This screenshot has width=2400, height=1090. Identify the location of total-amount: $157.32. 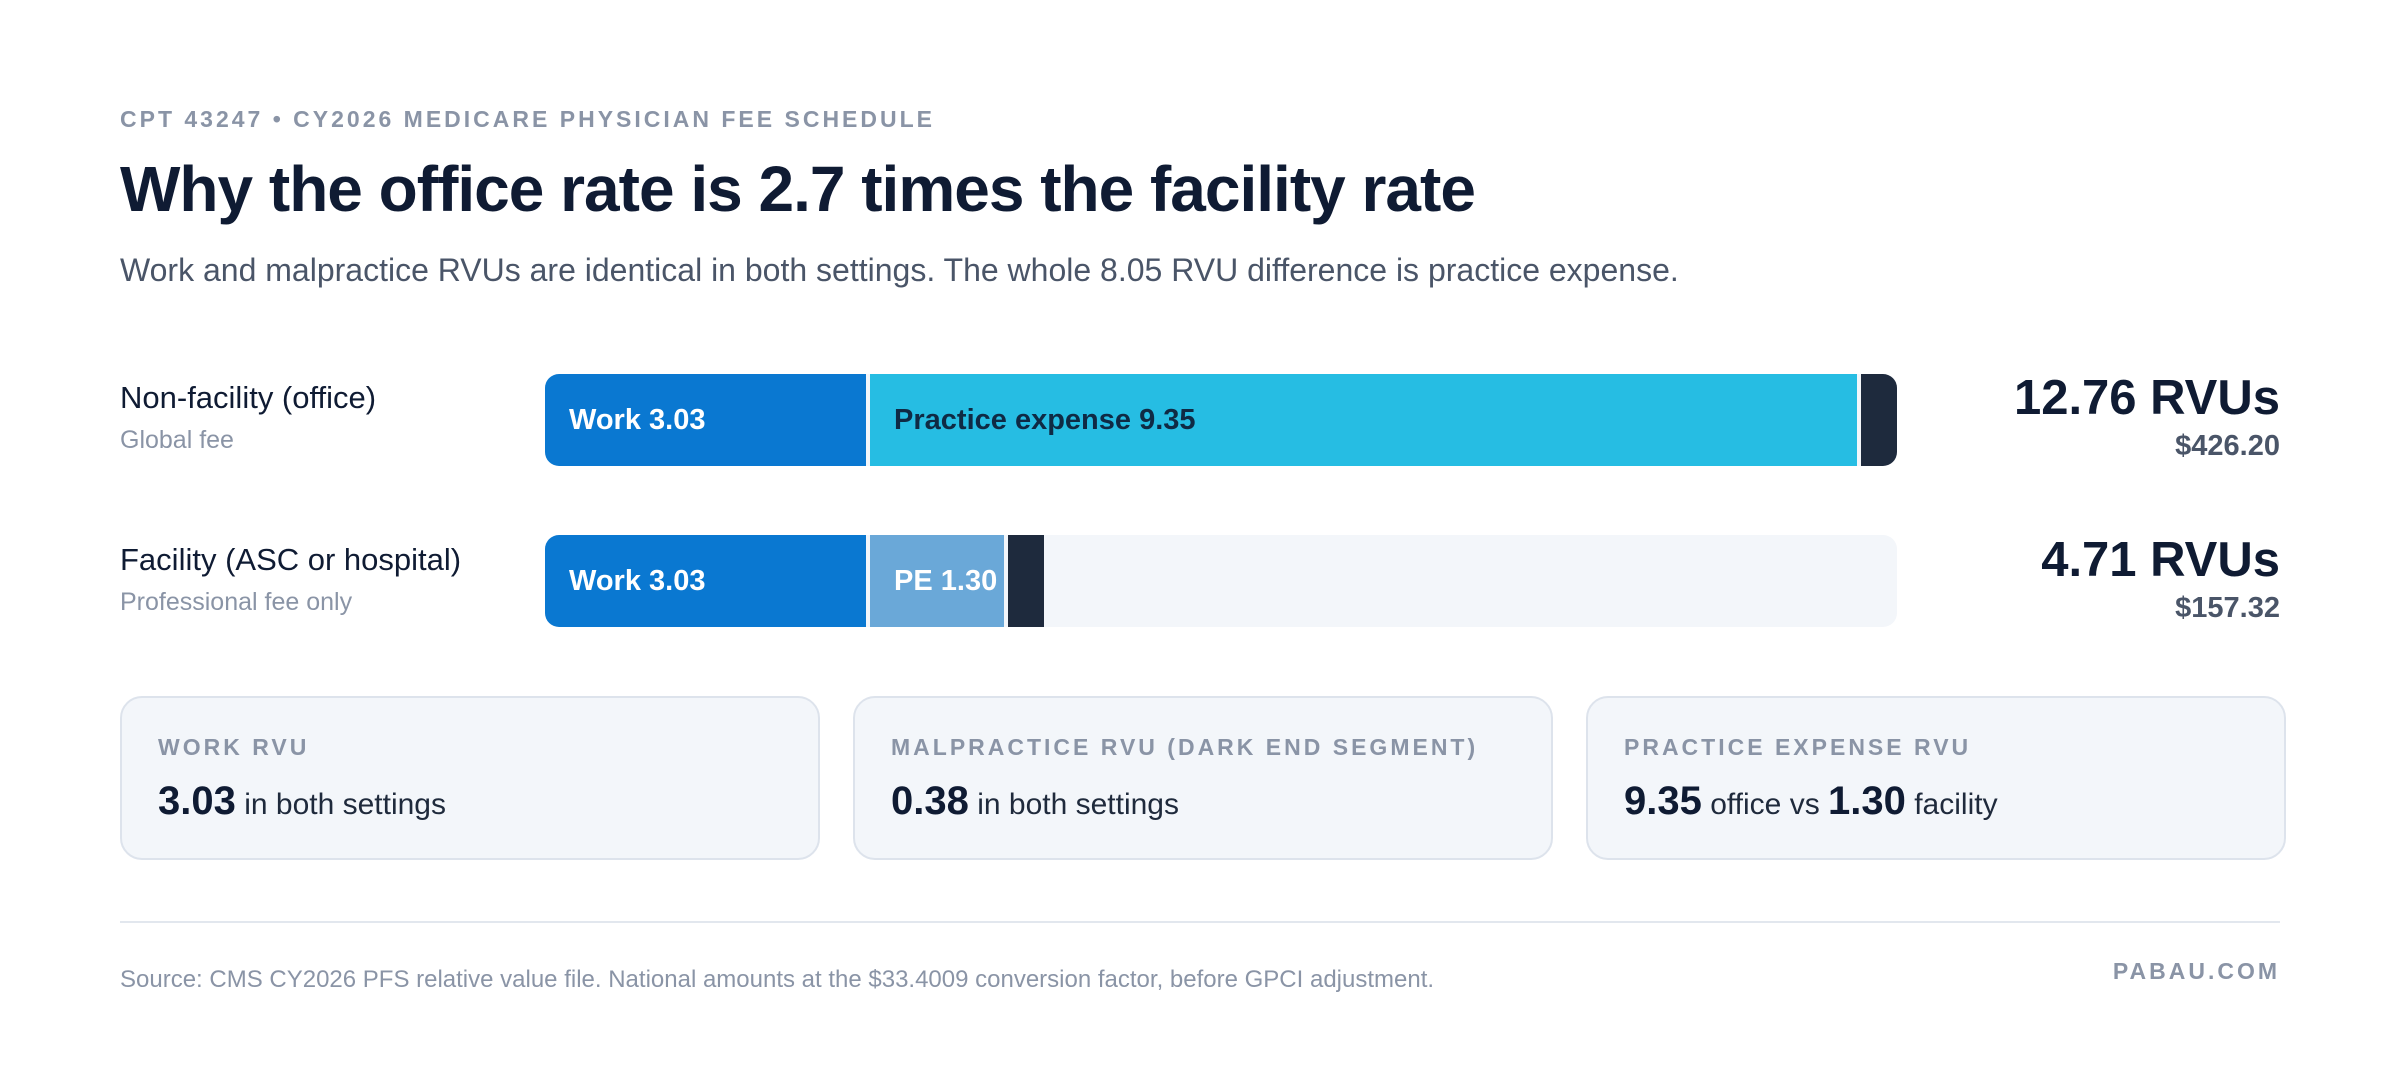
(2227, 608).